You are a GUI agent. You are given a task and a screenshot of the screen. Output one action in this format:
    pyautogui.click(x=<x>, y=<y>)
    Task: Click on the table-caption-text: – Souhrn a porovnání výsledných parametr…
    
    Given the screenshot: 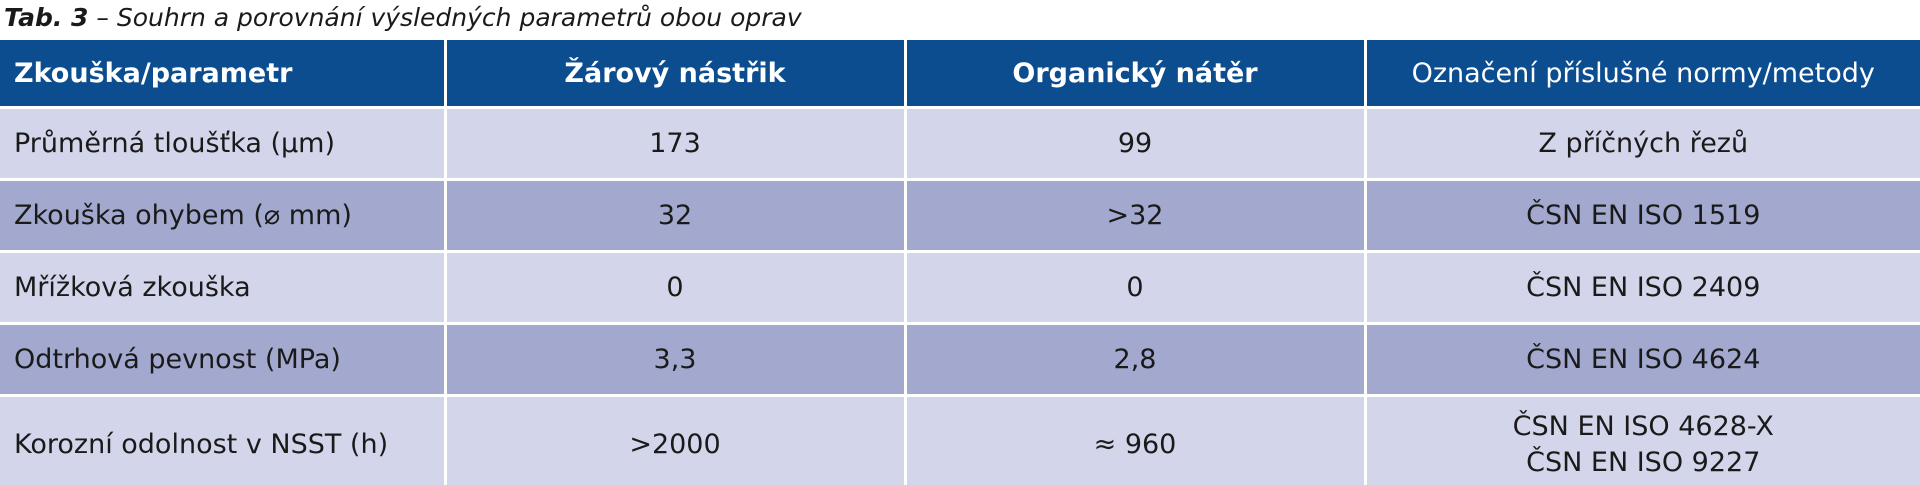 What is the action you would take?
    pyautogui.click(x=445, y=17)
    